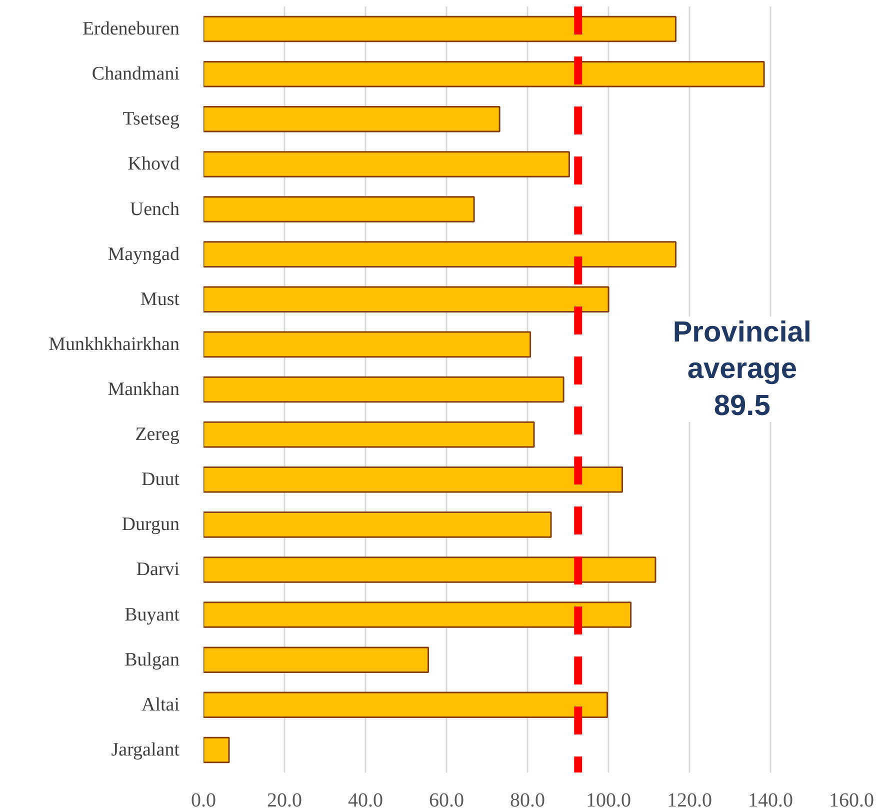 This screenshot has height=812, width=877. Describe the element at coordinates (365, 801) in the screenshot. I see `x-tick-label: 40.0` at that location.